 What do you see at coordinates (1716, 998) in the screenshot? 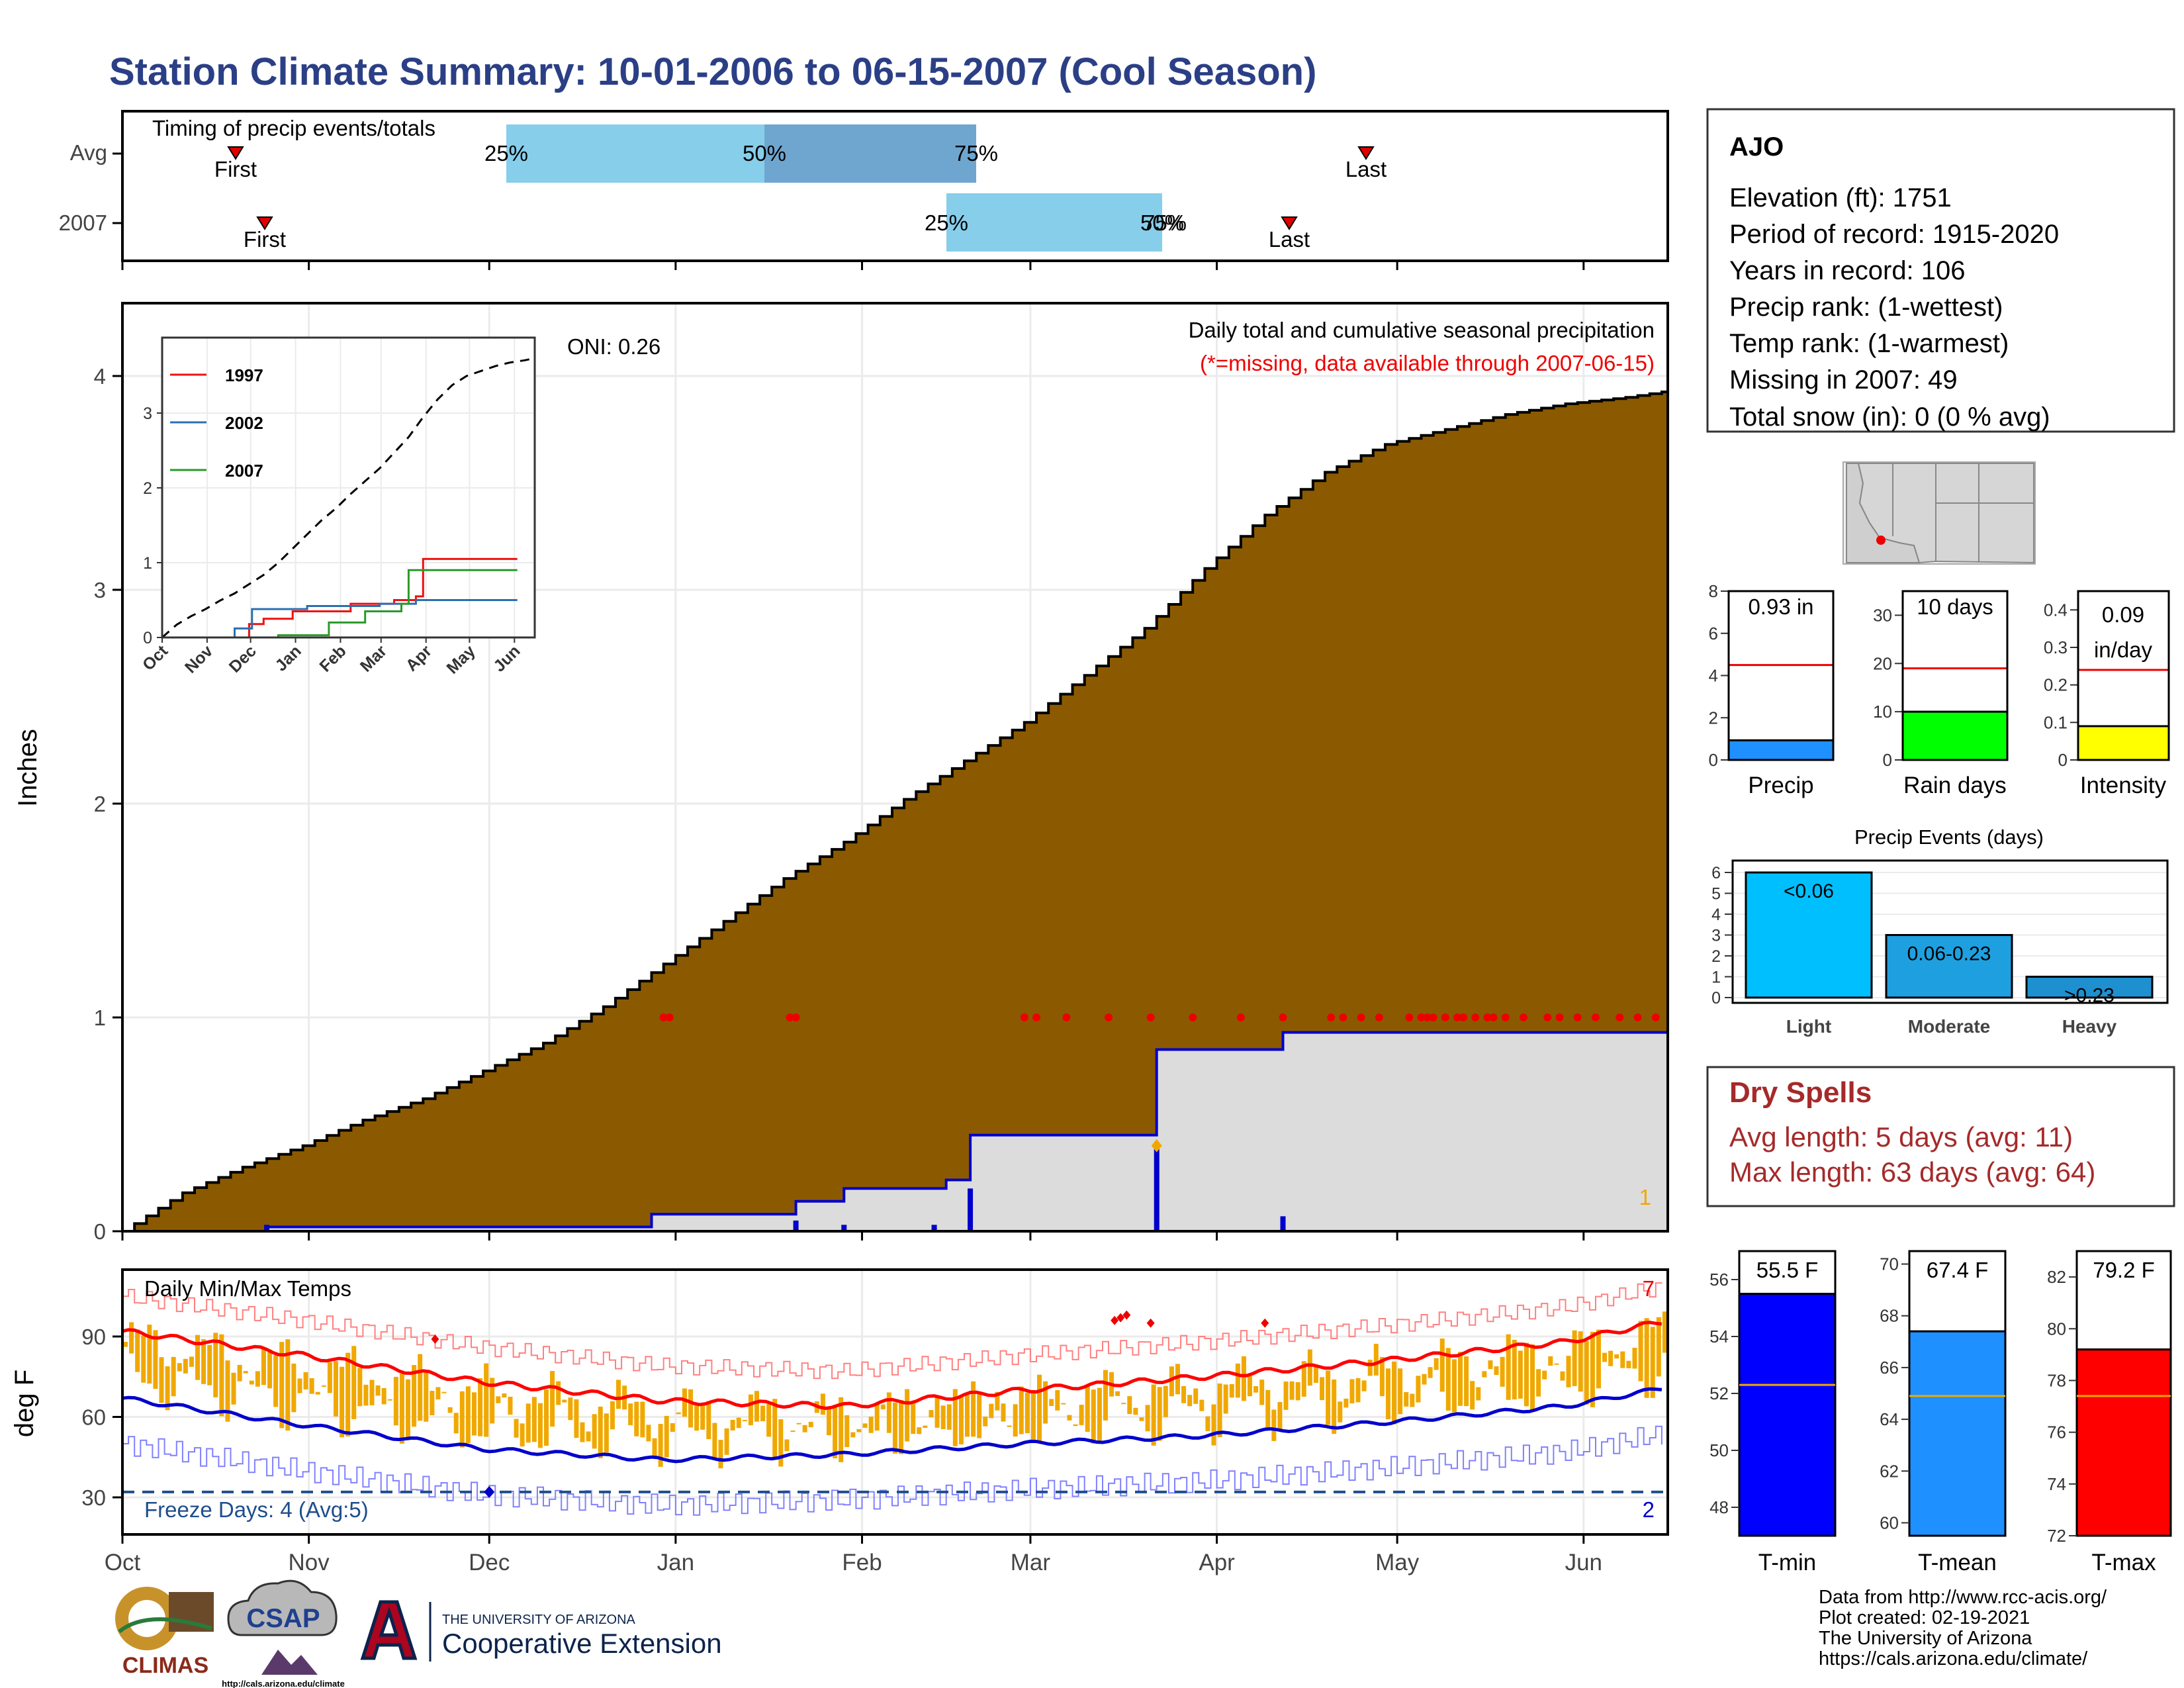
I see `events-ytick-label: 0` at bounding box center [1716, 998].